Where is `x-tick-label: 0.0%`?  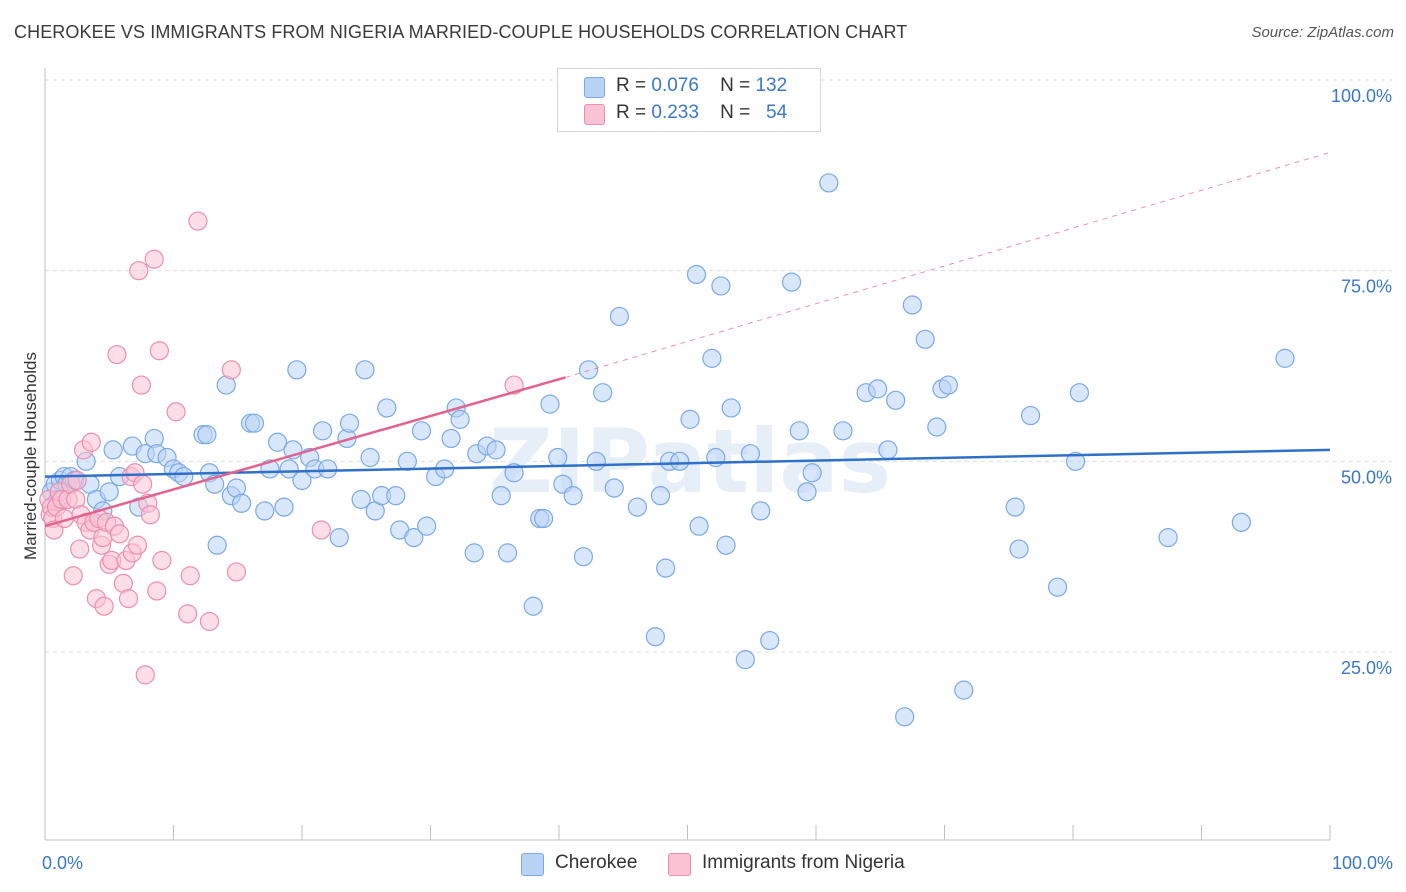
x-tick-label: 0.0% is located at coordinates (62, 863).